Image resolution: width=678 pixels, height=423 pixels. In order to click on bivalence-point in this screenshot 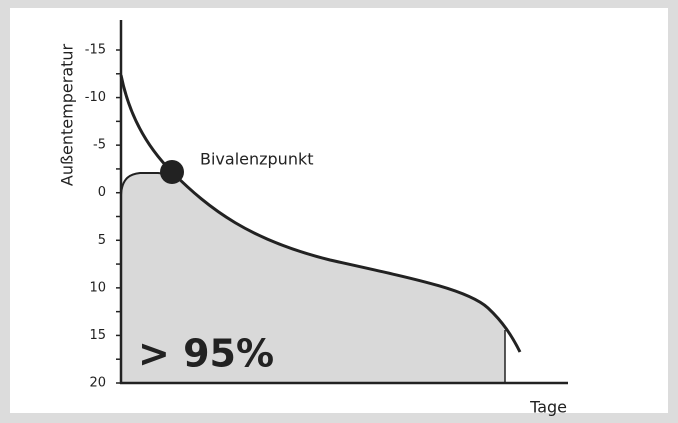, I will do `click(172, 172)`.